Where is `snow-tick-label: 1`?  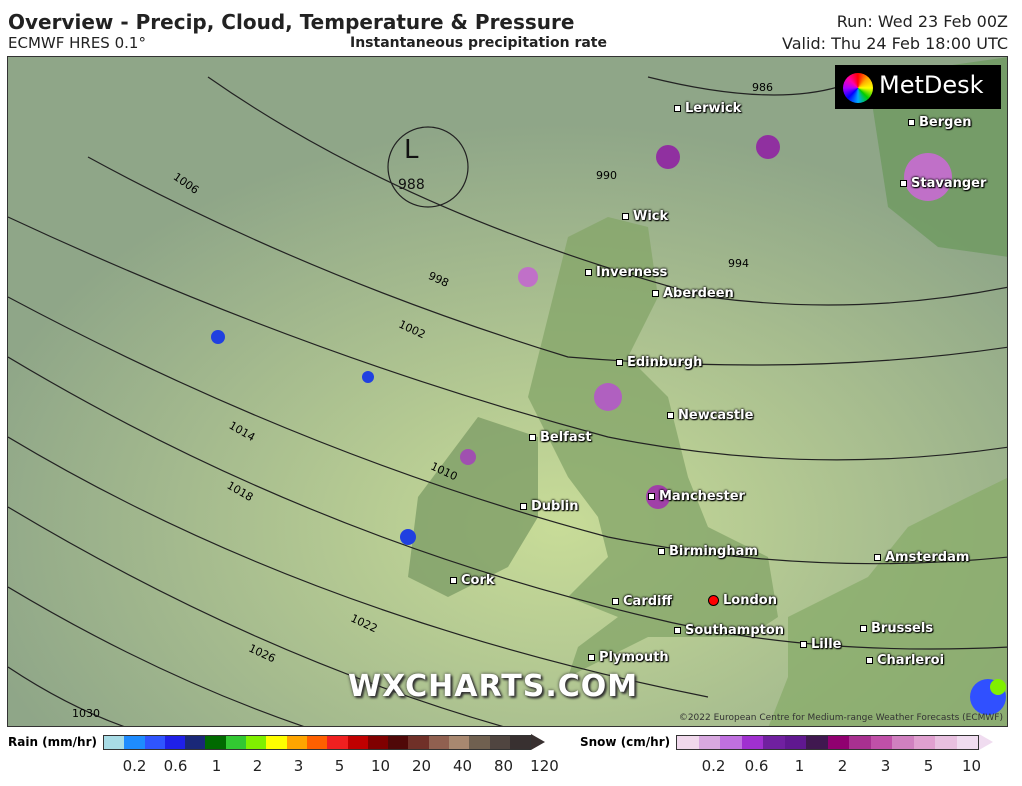 snow-tick-label: 1 is located at coordinates (799, 766).